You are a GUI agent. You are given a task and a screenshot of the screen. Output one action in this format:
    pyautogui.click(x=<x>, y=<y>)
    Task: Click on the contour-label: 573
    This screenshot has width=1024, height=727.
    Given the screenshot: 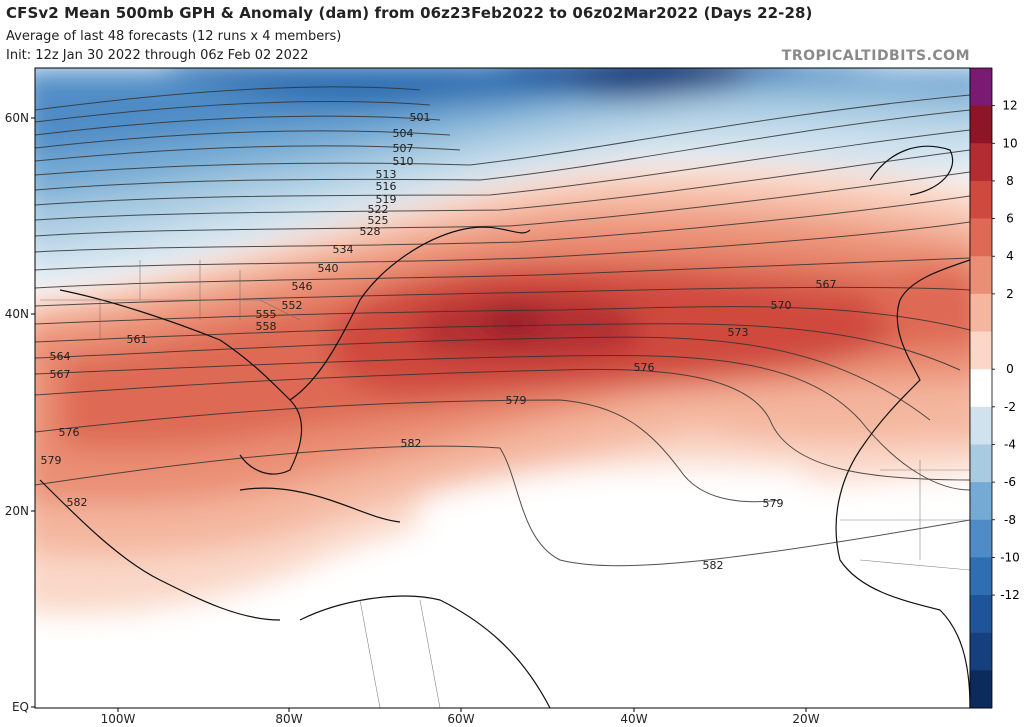 What is the action you would take?
    pyautogui.click(x=738, y=332)
    